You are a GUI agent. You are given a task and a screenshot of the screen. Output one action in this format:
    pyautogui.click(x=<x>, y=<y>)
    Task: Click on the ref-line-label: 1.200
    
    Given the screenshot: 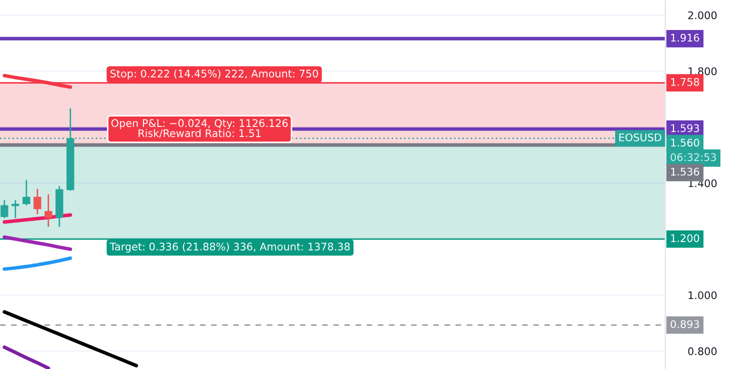 What is the action you would take?
    pyautogui.click(x=685, y=238)
    